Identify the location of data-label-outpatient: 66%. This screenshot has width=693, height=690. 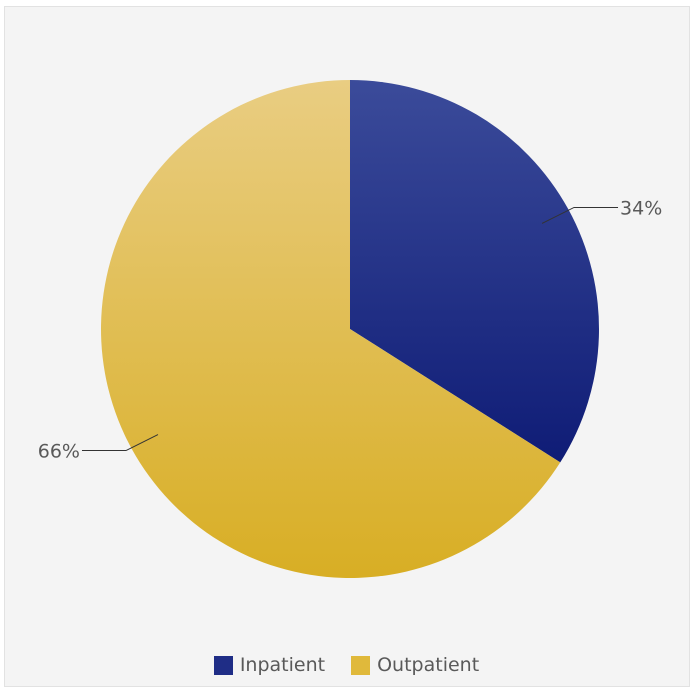
(59, 452).